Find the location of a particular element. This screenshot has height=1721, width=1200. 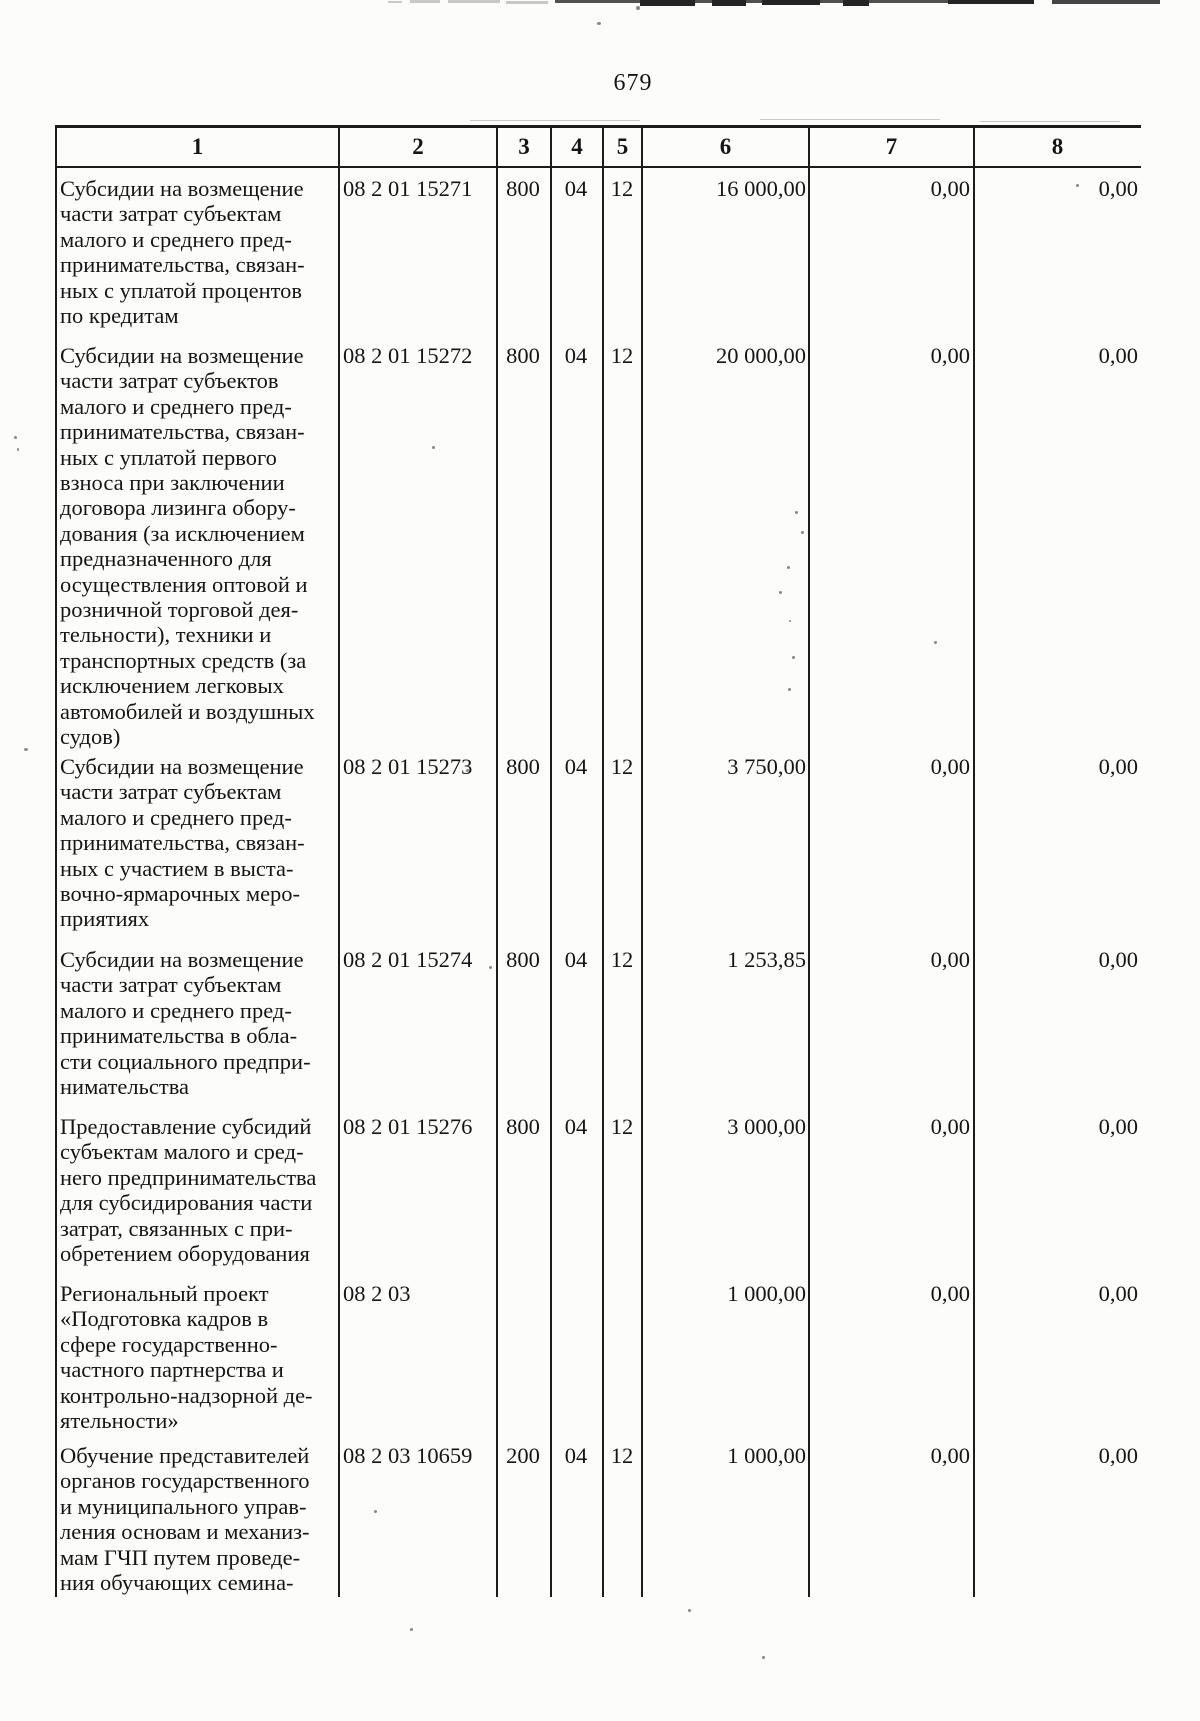

cell-amount-1: 20 000,00 is located at coordinates (761, 355).